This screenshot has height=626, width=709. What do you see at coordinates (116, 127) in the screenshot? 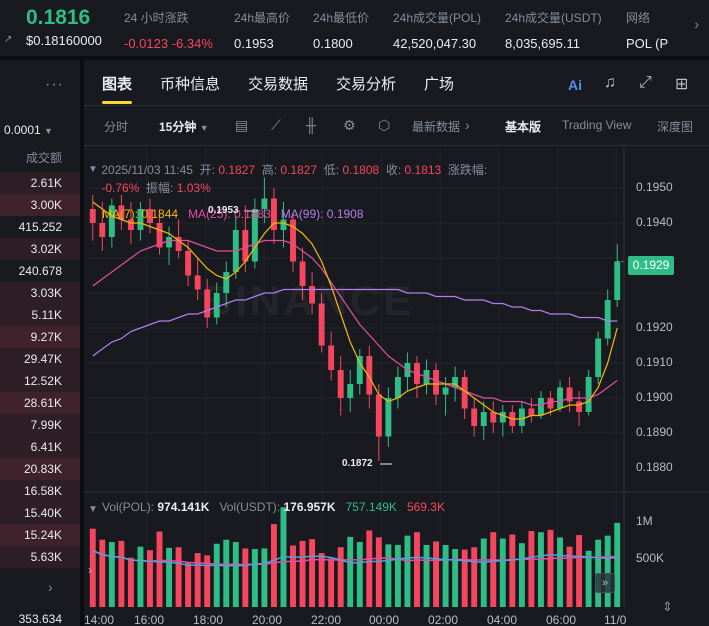
I see `time-line-button: 分时` at bounding box center [116, 127].